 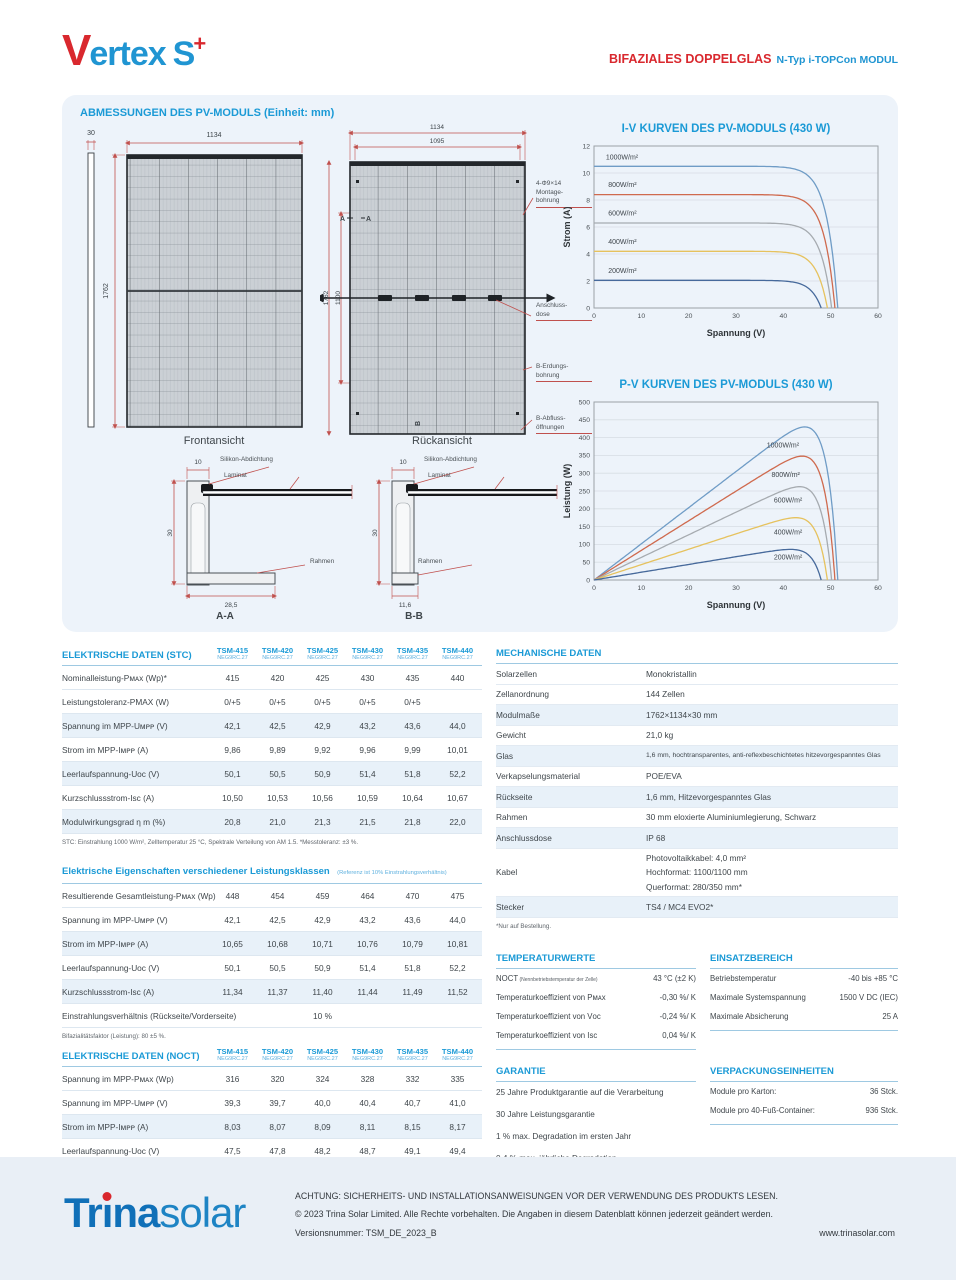 I want to click on row-value: 9,86, so click(x=232, y=749).